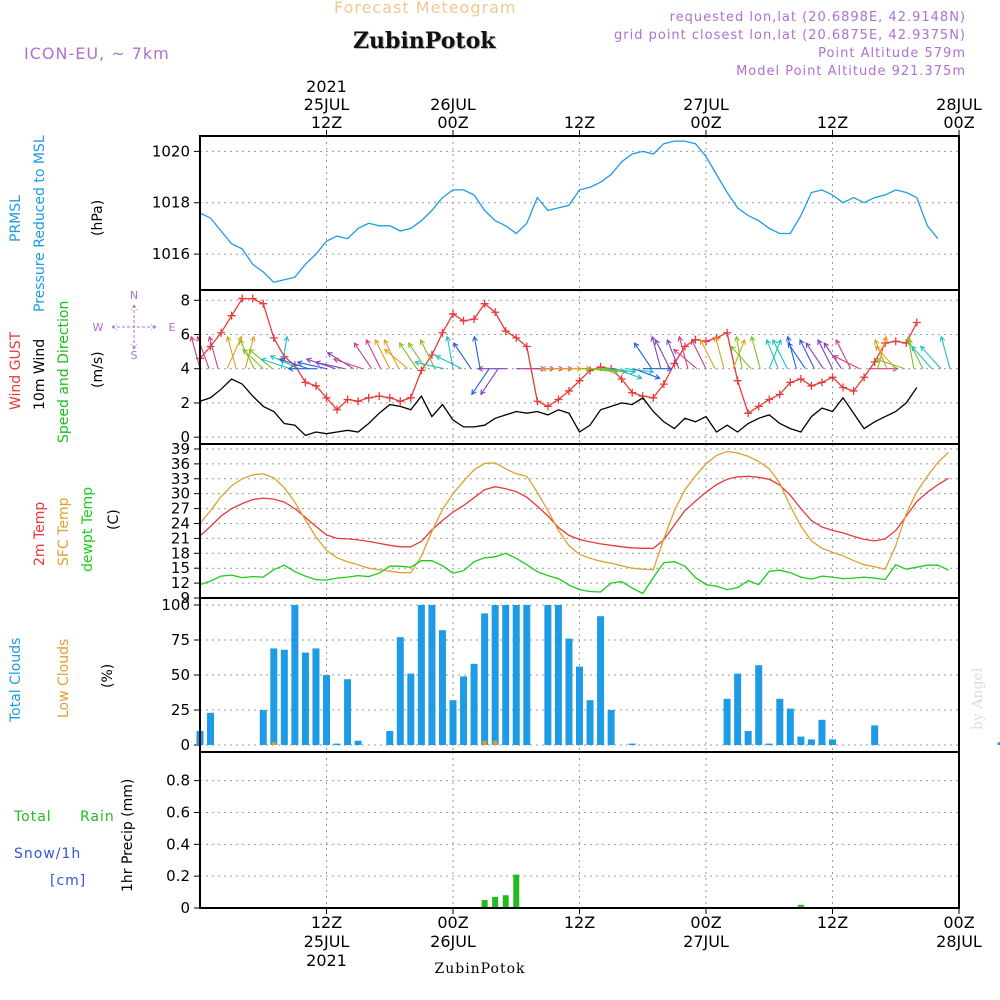 Image resolution: width=1000 pixels, height=1000 pixels. I want to click on y-tick-label: 6, so click(185, 334).